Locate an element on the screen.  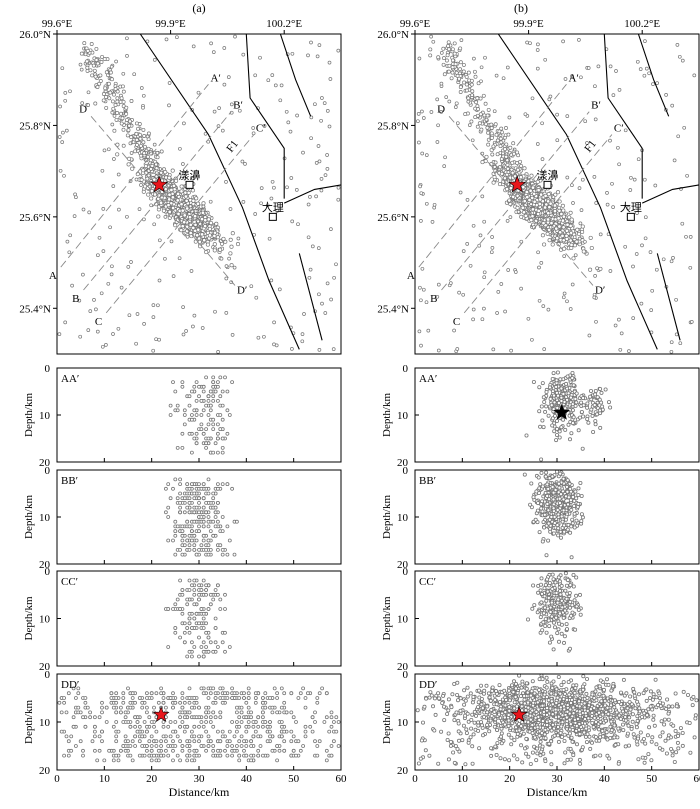
lon-tick-label: 100.2°E is located at coordinates (284, 24).